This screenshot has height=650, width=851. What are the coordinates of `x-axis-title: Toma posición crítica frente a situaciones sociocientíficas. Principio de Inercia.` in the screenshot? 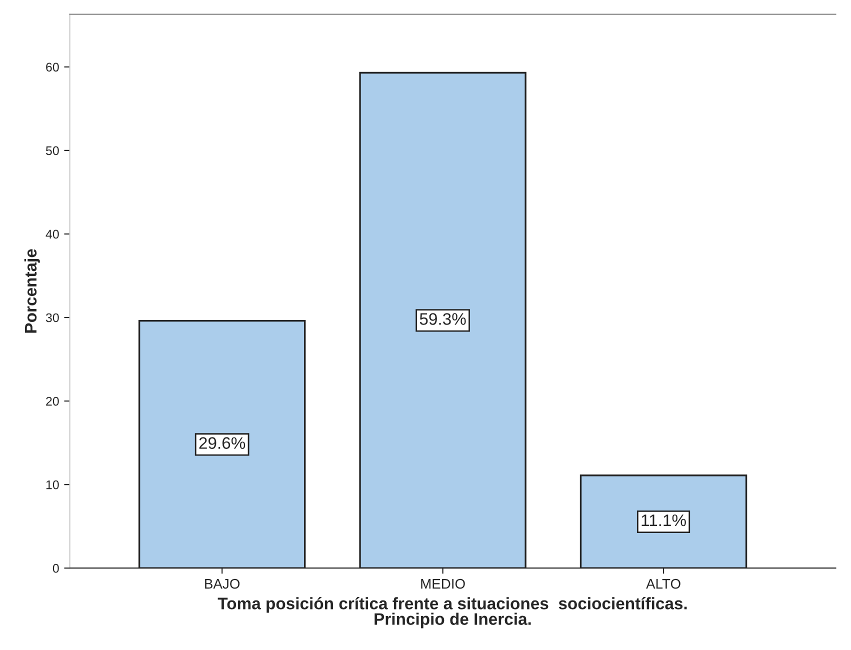 It's located at (452, 612).